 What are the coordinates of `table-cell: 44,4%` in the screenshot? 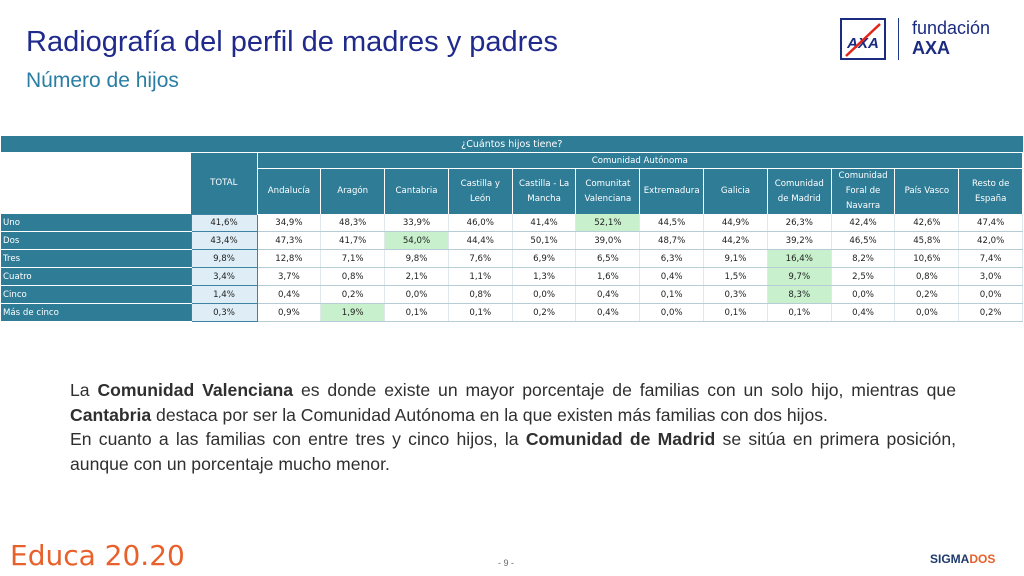 It's located at (480, 240).